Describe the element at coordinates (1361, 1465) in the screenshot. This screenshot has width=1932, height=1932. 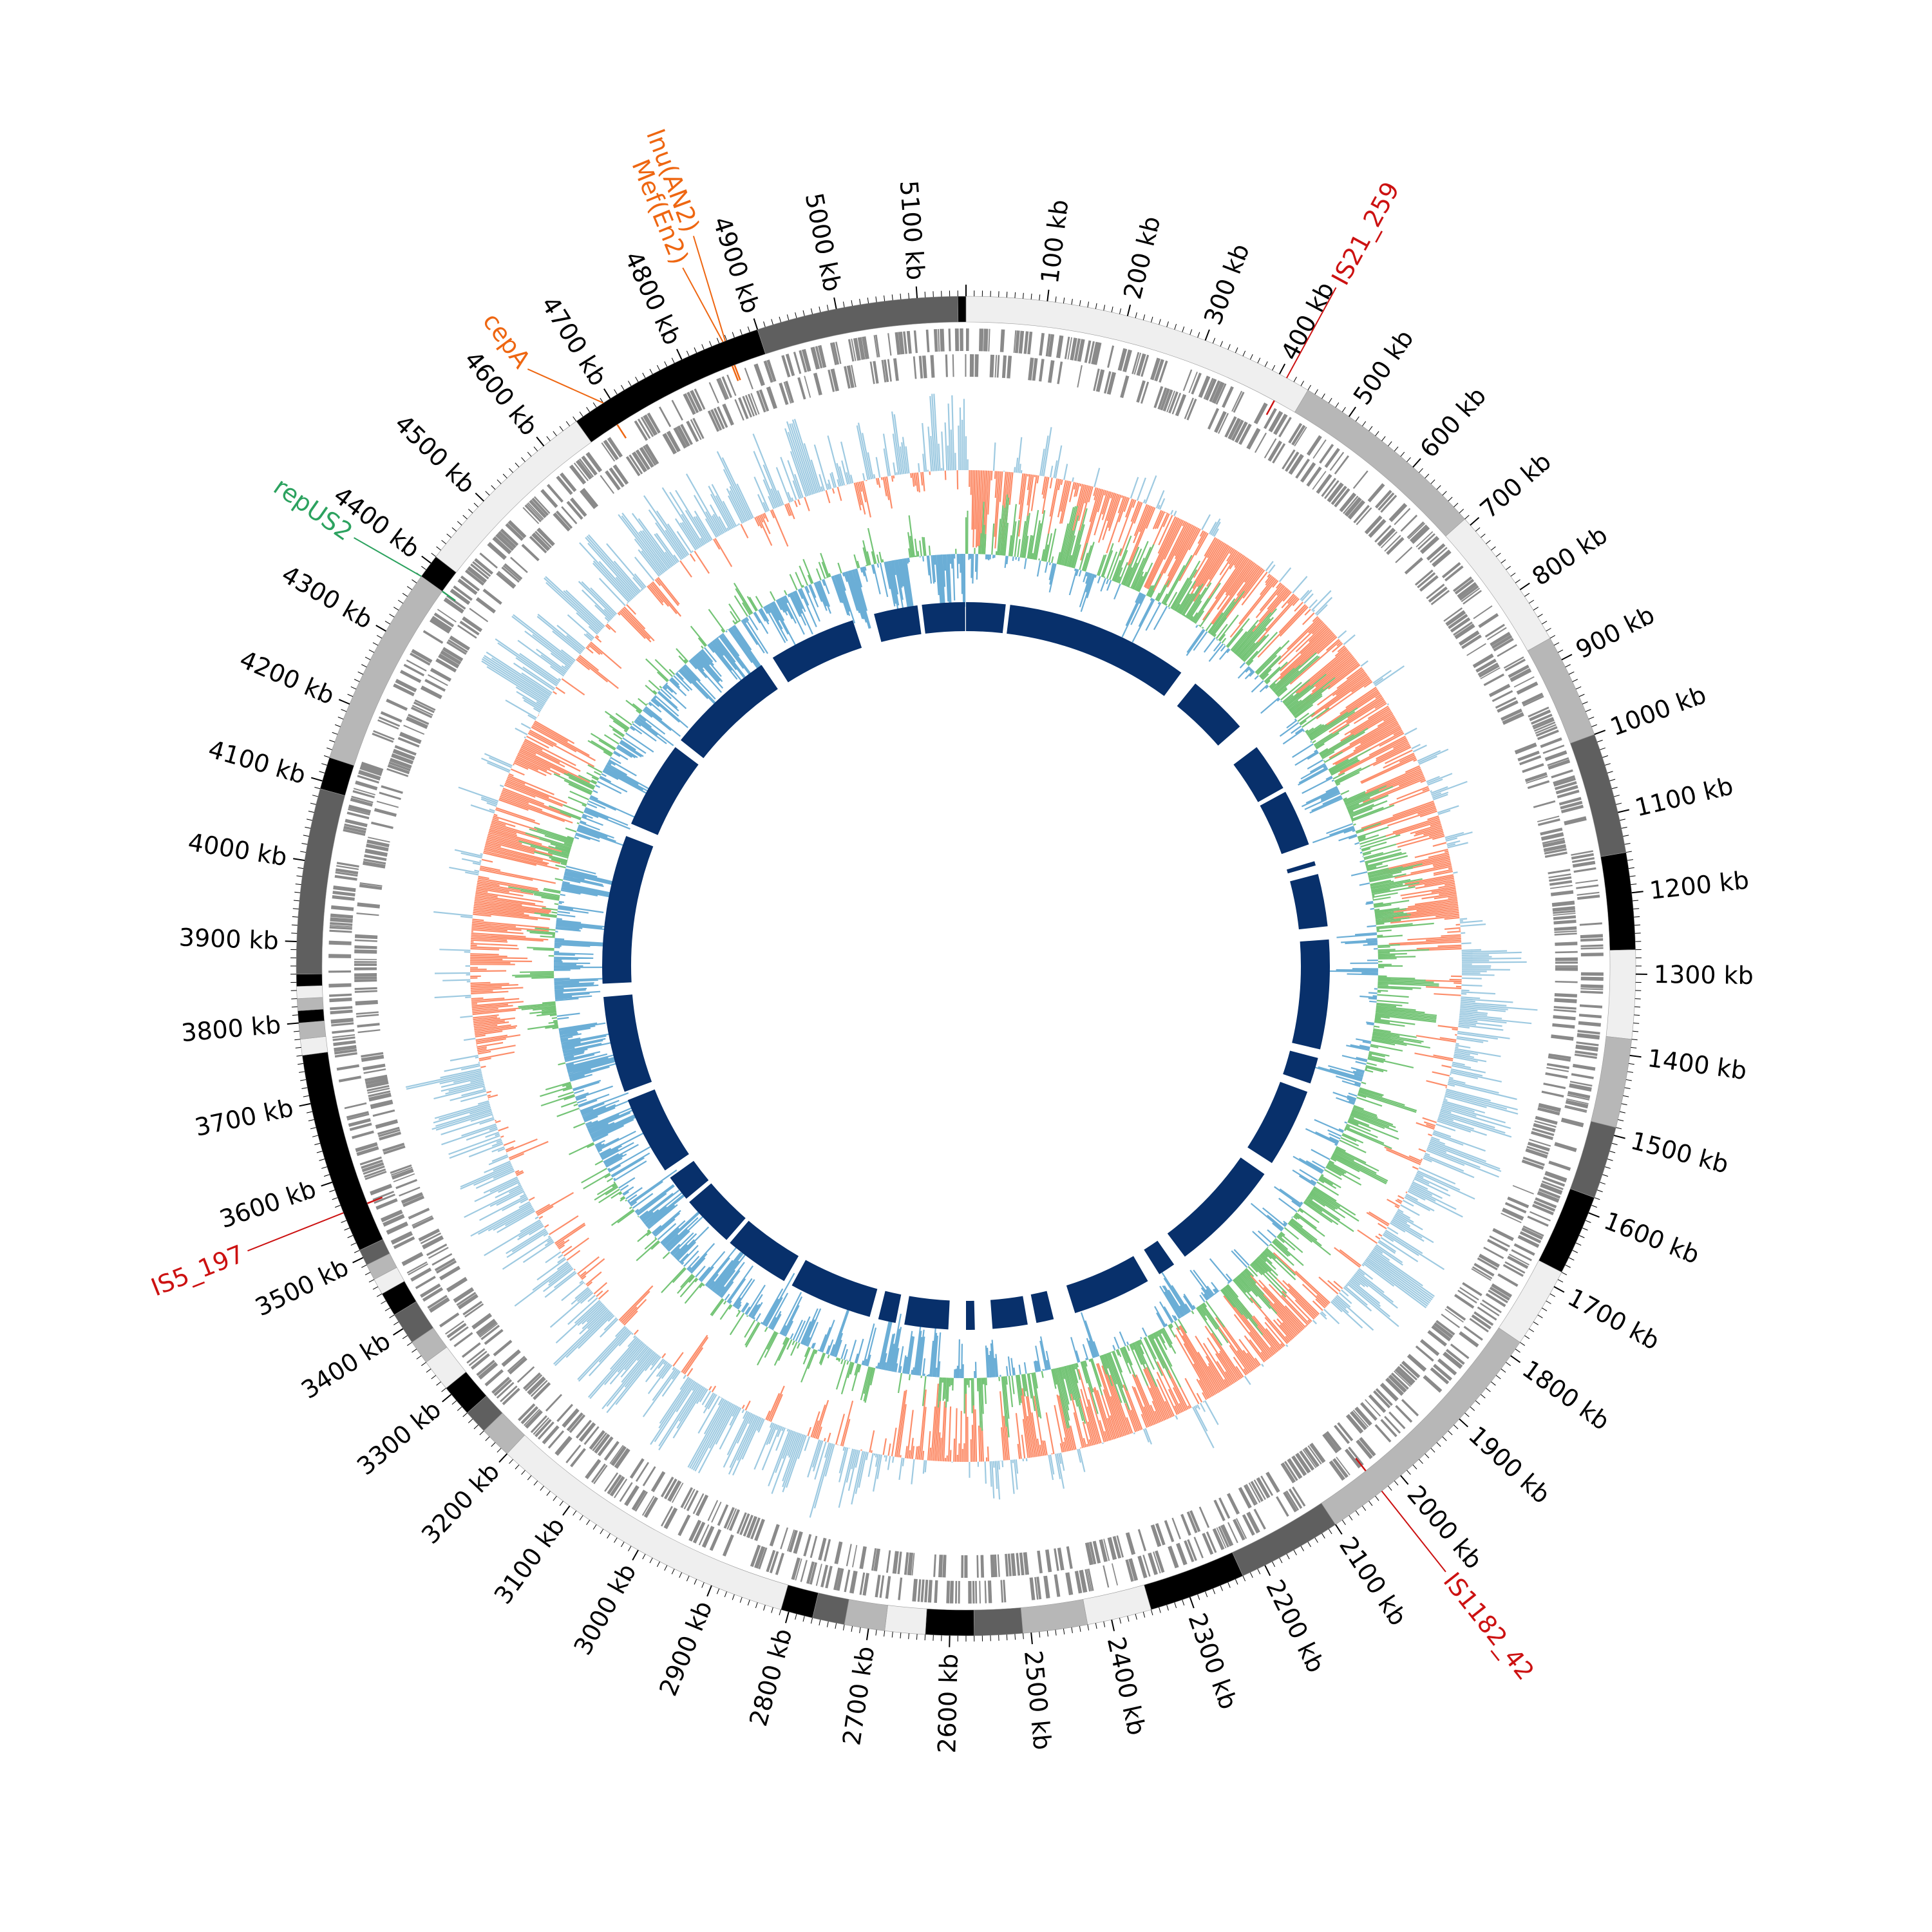
I see `annotation-marker` at that location.